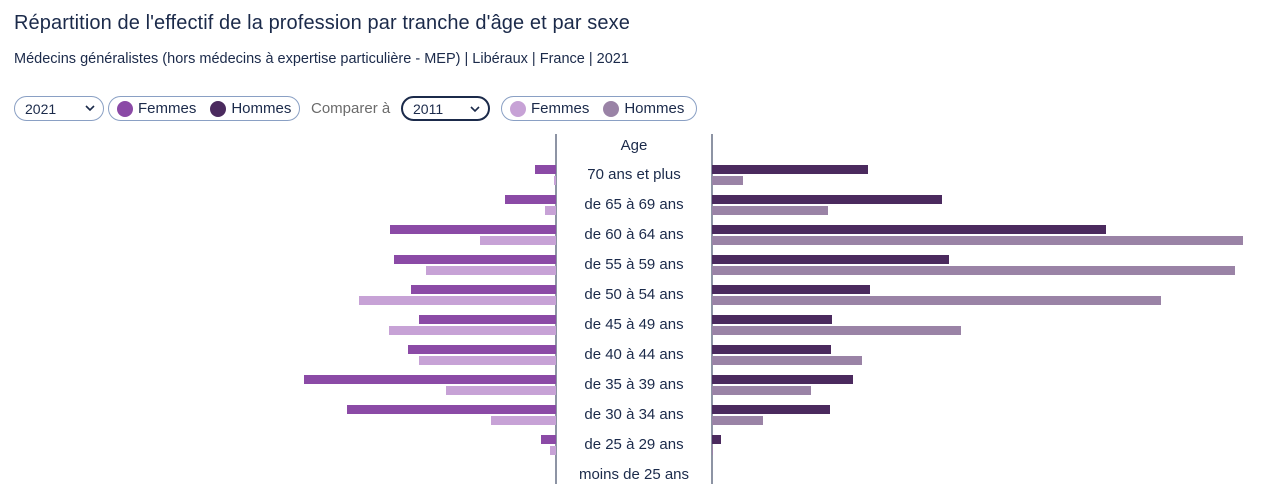  Describe the element at coordinates (633, 414) in the screenshot. I see `category-label: de 30 à 34 ans` at that location.